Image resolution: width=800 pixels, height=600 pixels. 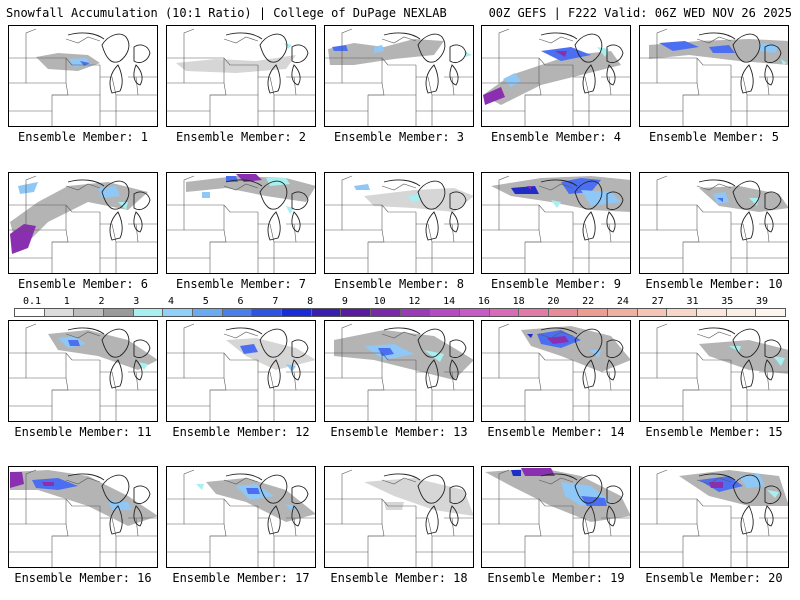 I want to click on colorbar-tick-label: 39, so click(x=762, y=301).